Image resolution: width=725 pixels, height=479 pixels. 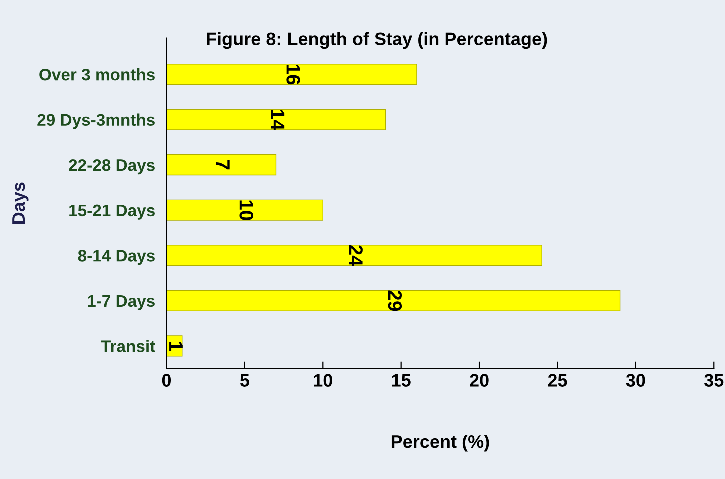 I want to click on data-label: 16, so click(x=293, y=74).